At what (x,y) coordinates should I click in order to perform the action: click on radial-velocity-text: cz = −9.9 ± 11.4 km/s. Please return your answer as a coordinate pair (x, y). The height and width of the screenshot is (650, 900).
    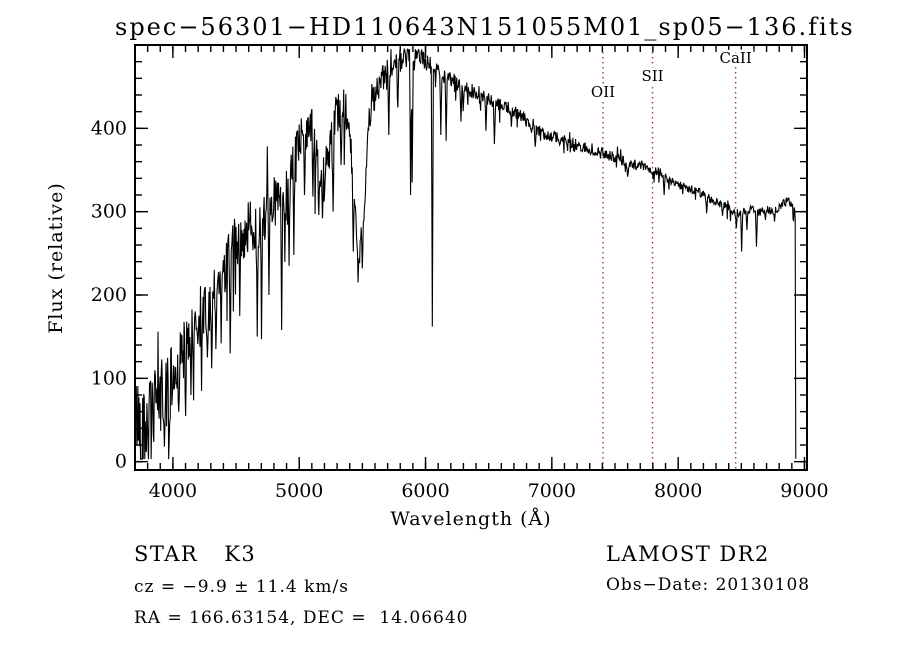
    Looking at the image, I should click on (241, 587).